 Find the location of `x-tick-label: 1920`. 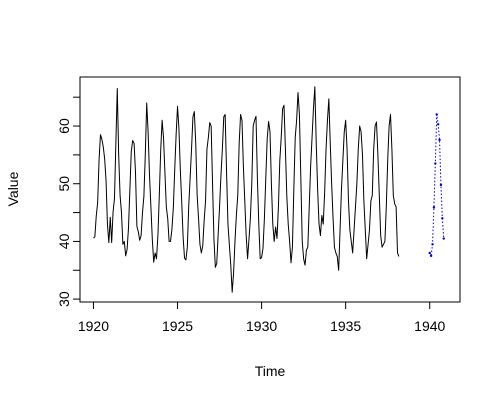

x-tick-label: 1920 is located at coordinates (93, 326).